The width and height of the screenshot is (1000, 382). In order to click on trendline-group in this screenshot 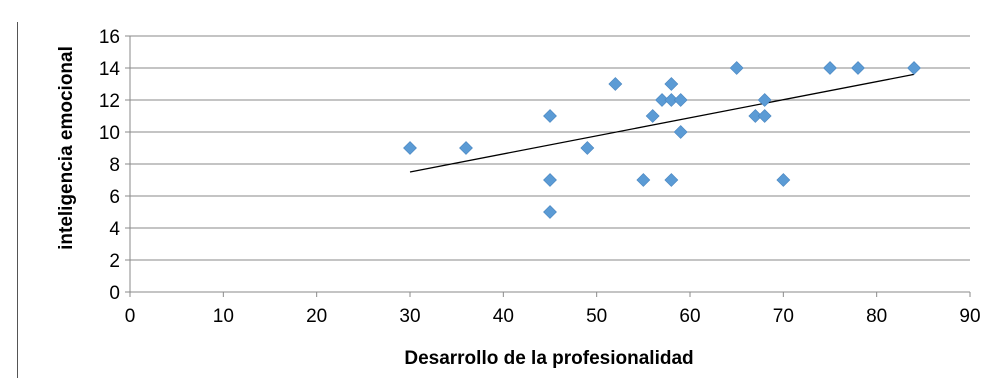, I will do `click(662, 123)`.